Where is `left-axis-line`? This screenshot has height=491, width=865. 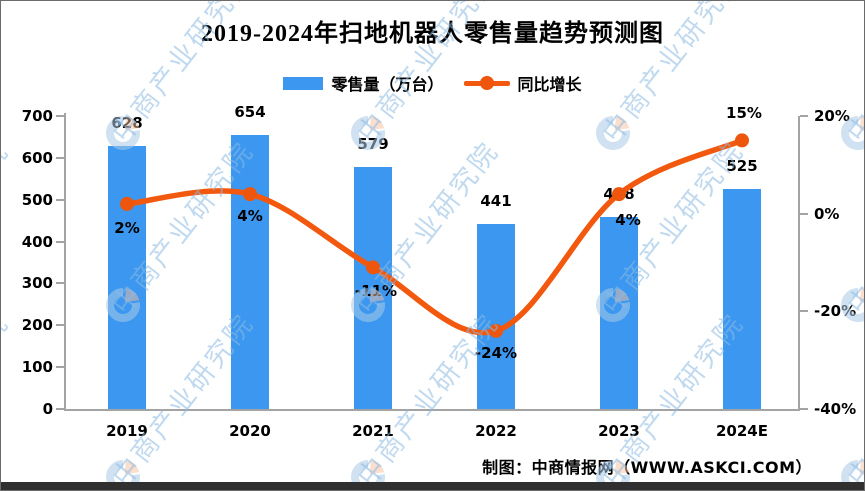
left-axis-line is located at coordinates (65, 261).